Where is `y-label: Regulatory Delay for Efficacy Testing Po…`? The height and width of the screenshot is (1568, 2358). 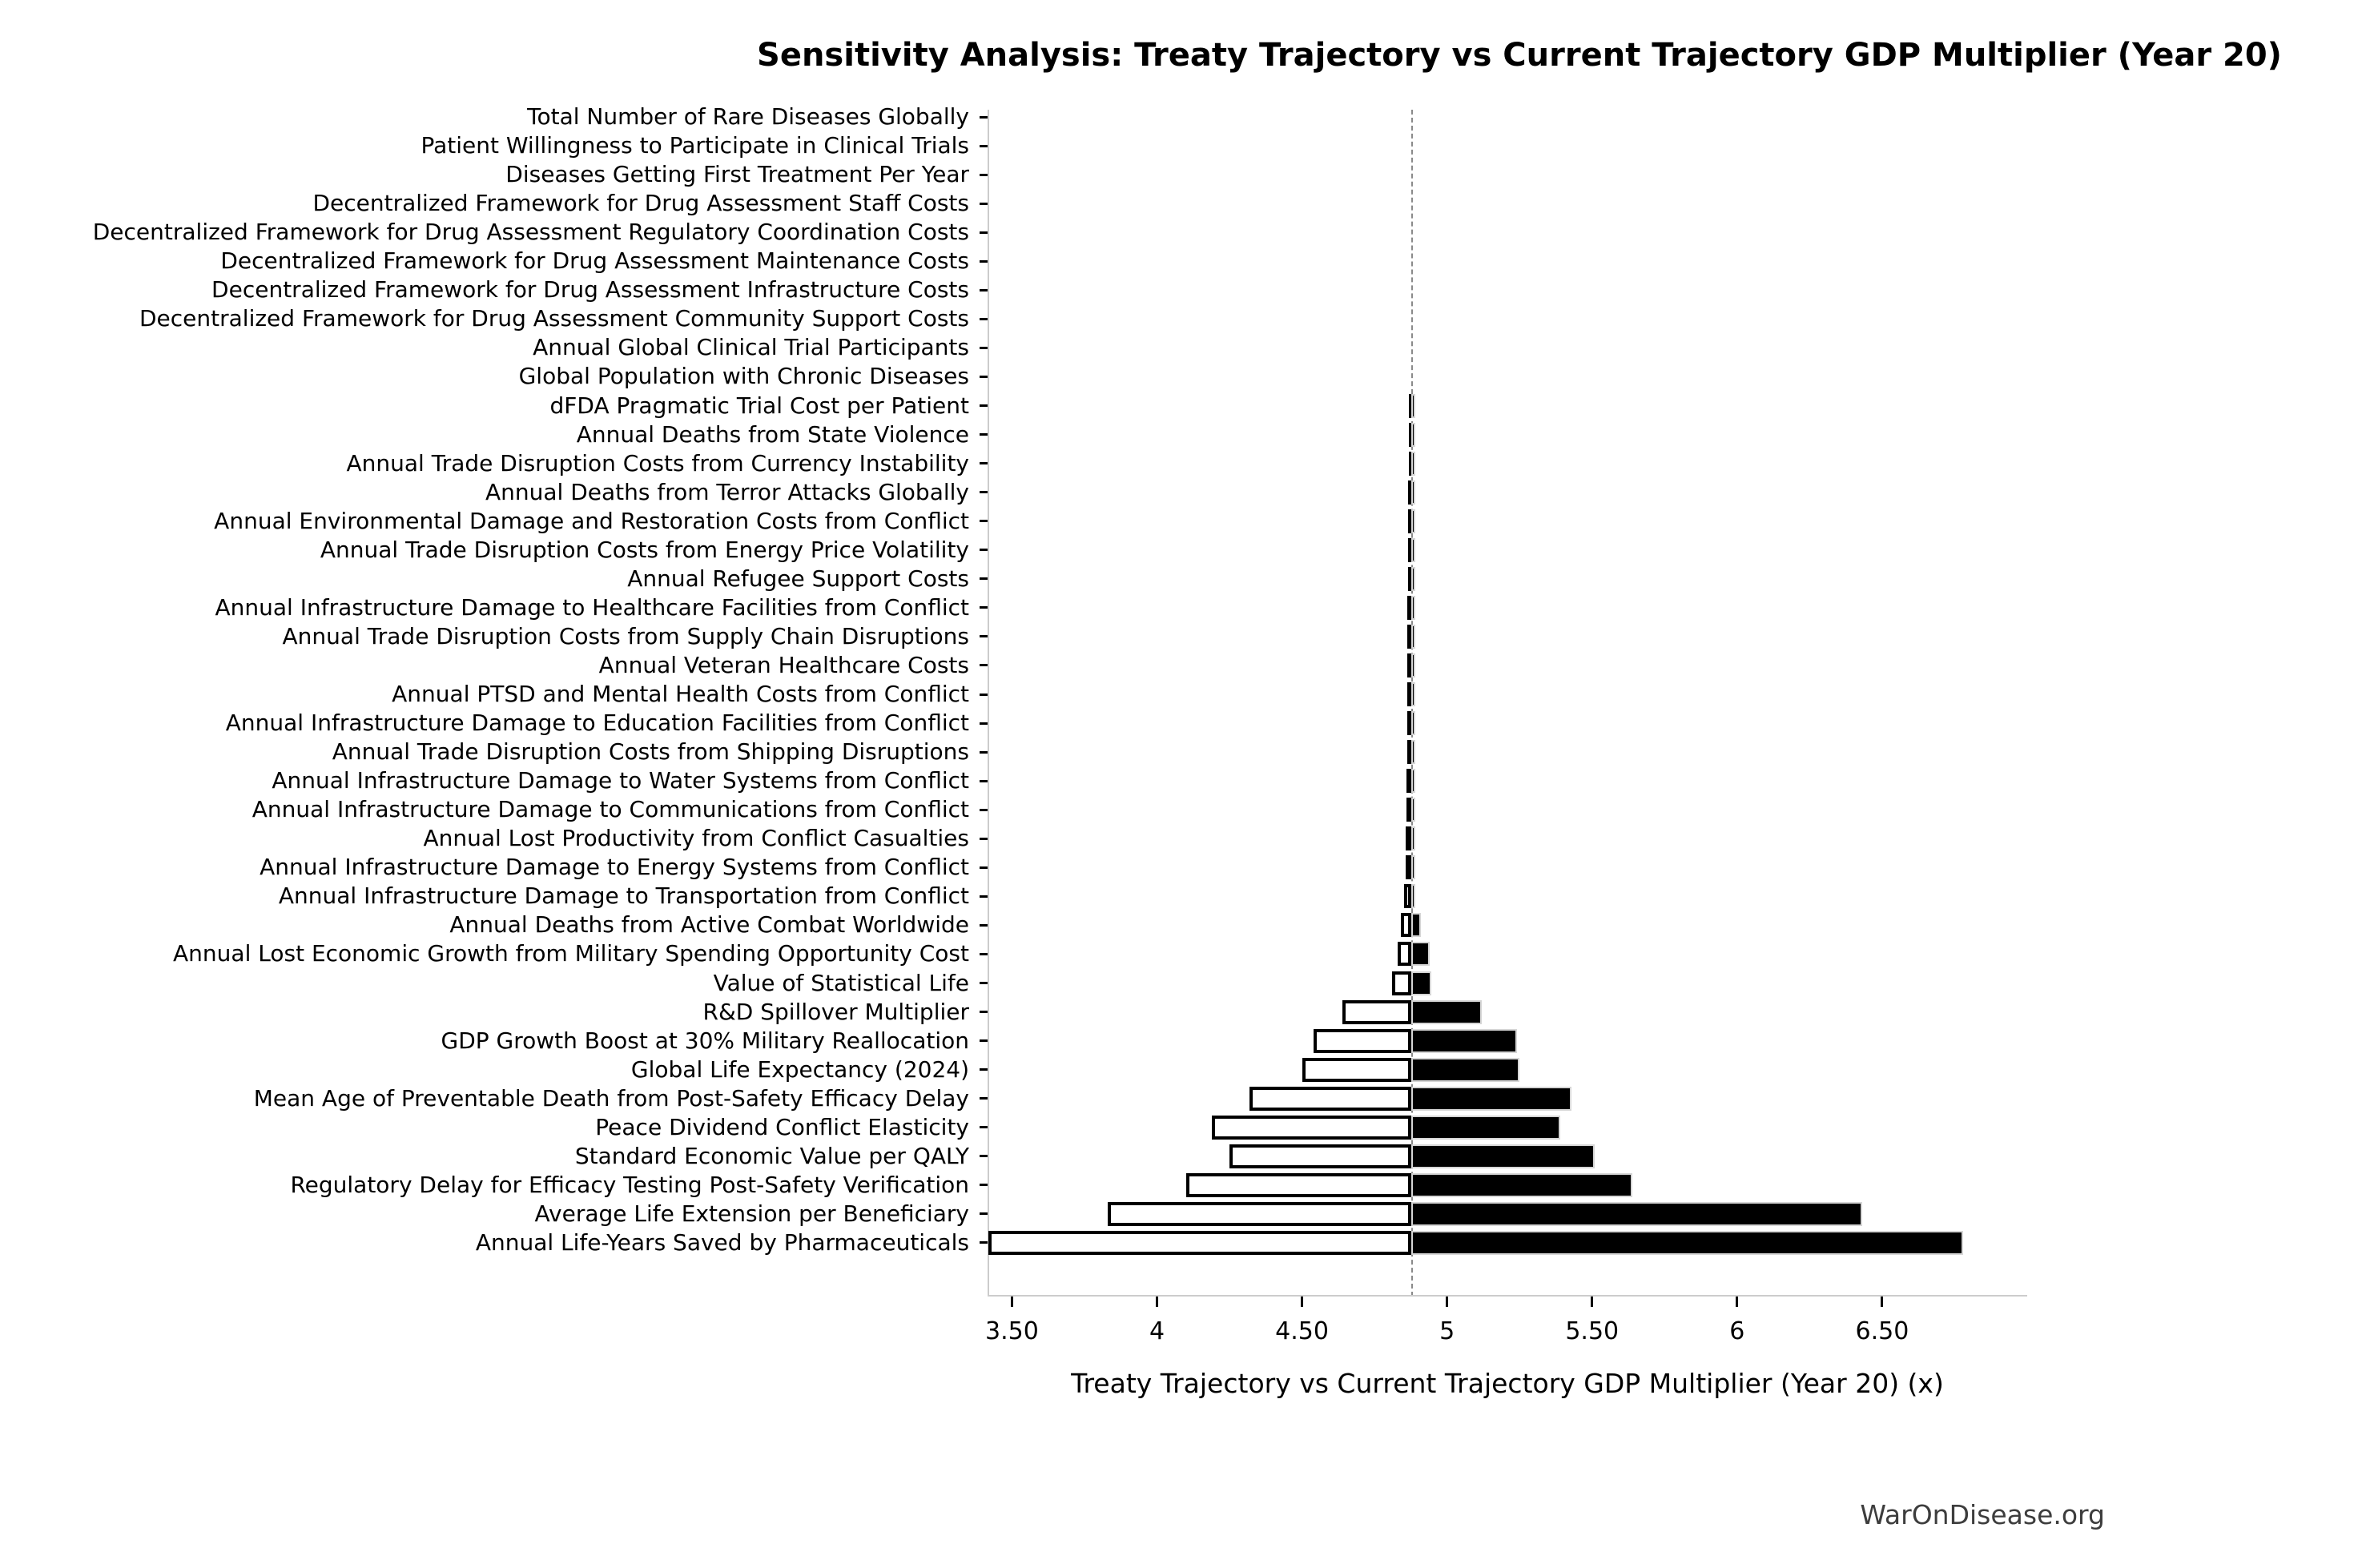 y-label: Regulatory Delay for Efficacy Testing Po… is located at coordinates (629, 1184).